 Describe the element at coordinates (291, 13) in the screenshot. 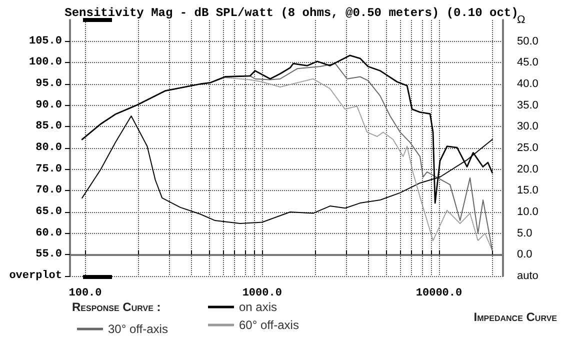

I see `chart-title: Sensitivity Mag - dB SPL/watt (8 ohms, @0.50 meters) (0.10 oct)` at that location.